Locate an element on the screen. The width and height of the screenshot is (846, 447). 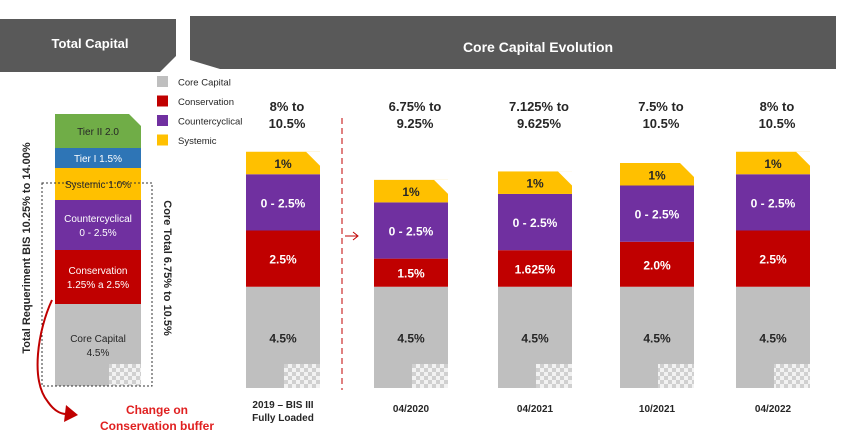
bar-value-label: 1.625% is located at coordinates (535, 269).